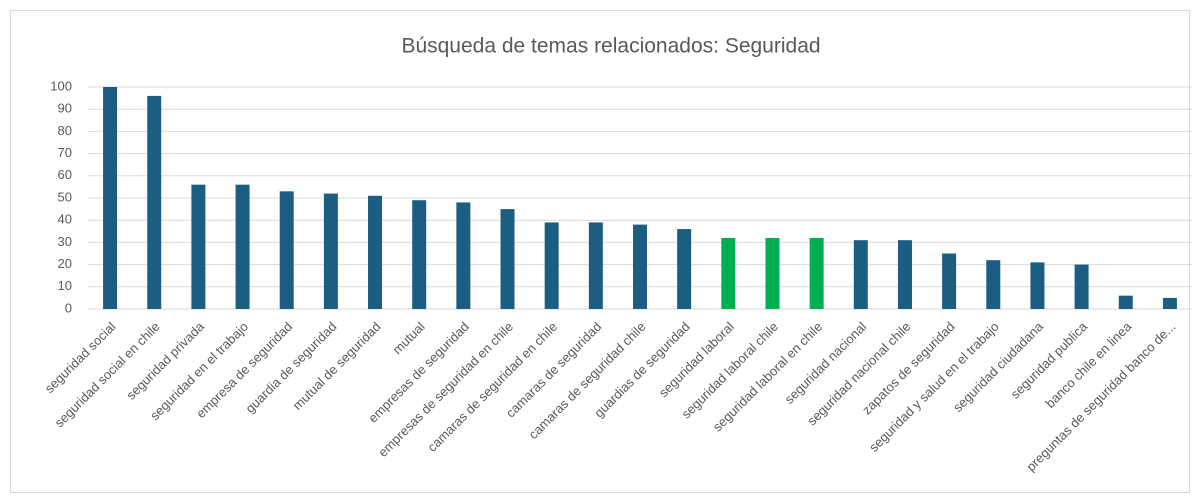  Describe the element at coordinates (65, 108) in the screenshot. I see `y-tick-label: 90` at that location.